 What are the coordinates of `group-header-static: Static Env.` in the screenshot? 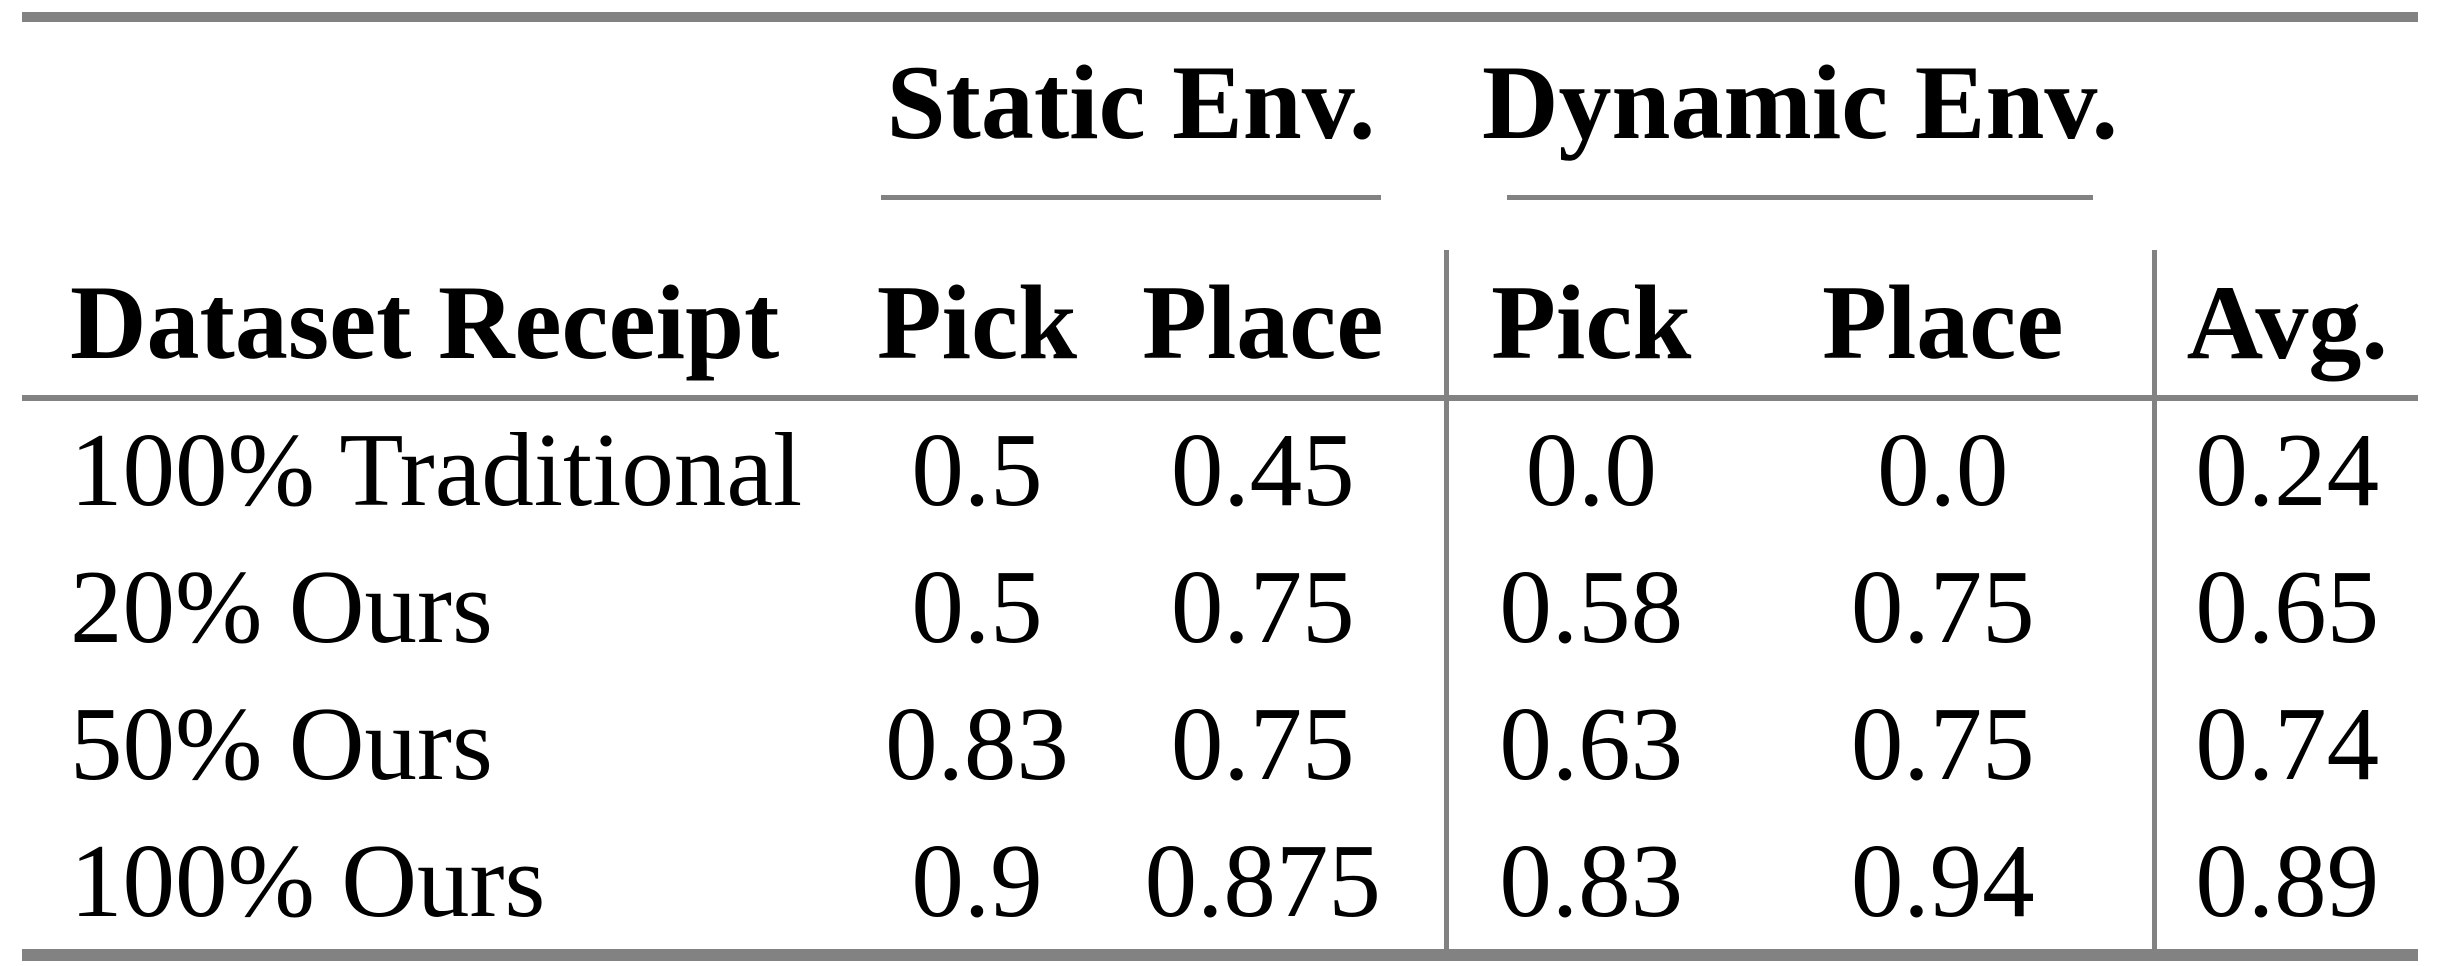 It's located at (1159, 136).